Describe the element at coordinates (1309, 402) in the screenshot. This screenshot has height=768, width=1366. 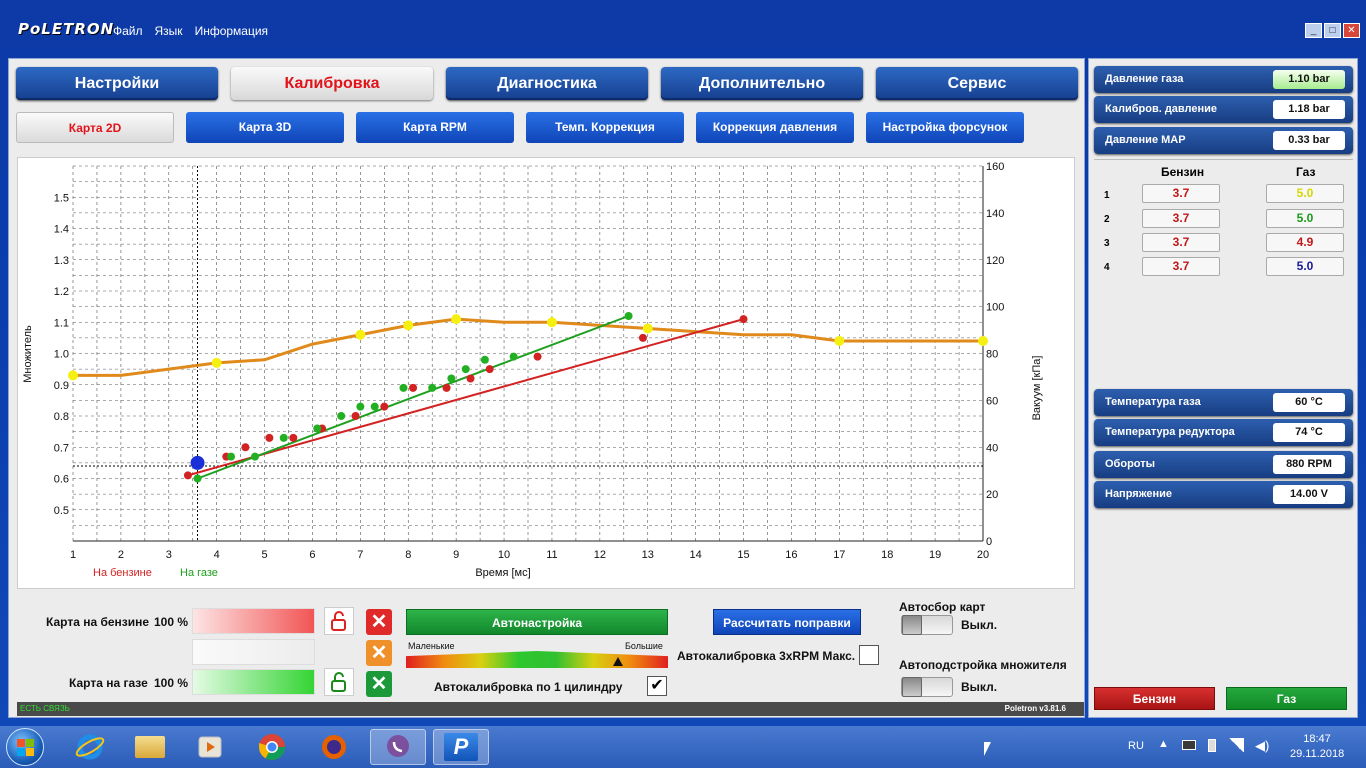
I see `gauge-value: 60 °C` at that location.